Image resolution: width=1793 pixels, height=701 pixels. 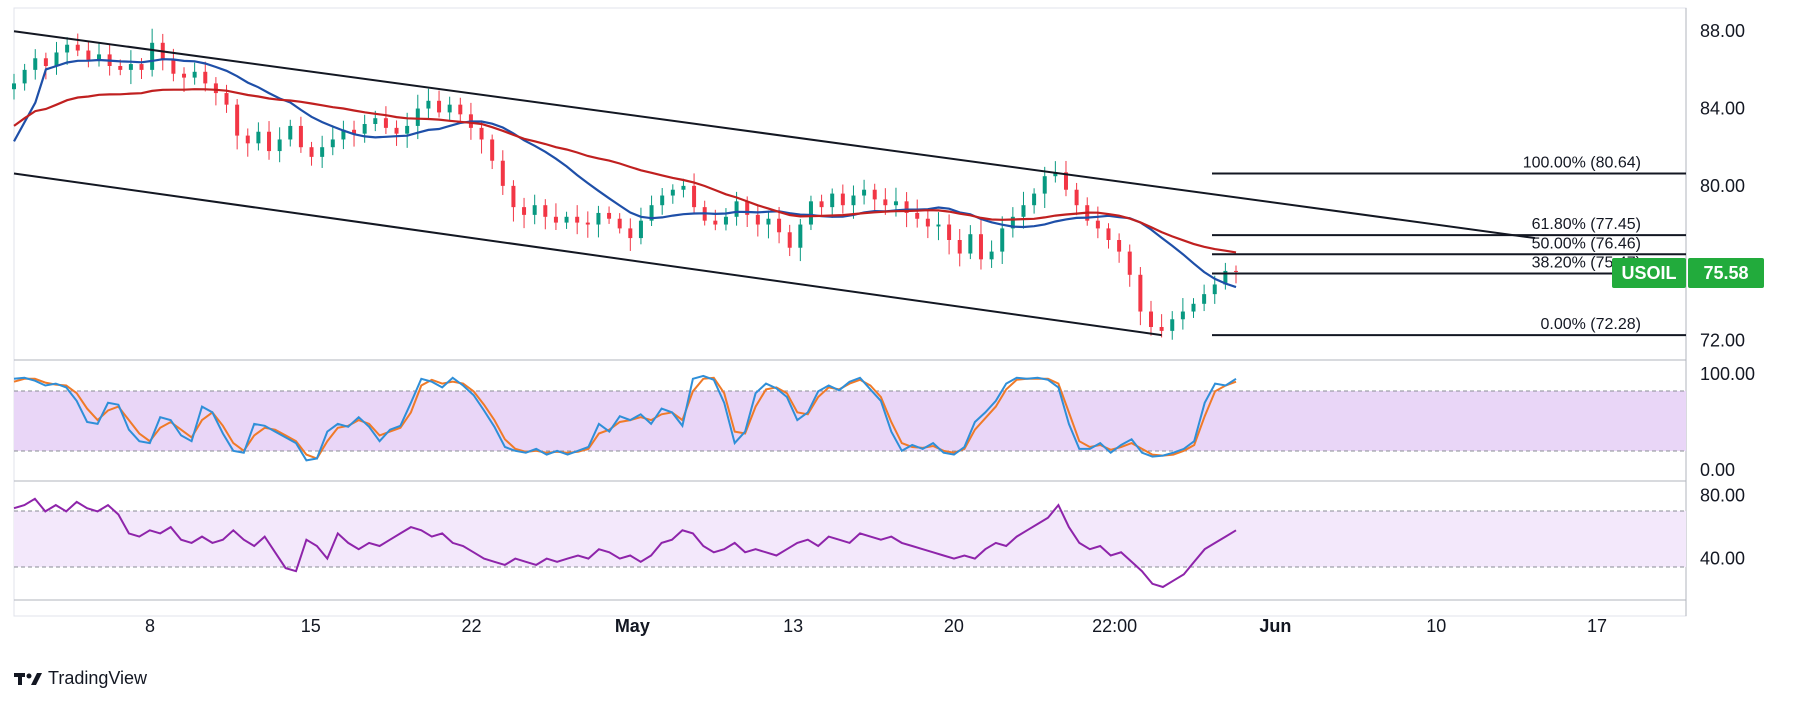 I want to click on last-price-label: 75.58, so click(x=1725, y=273).